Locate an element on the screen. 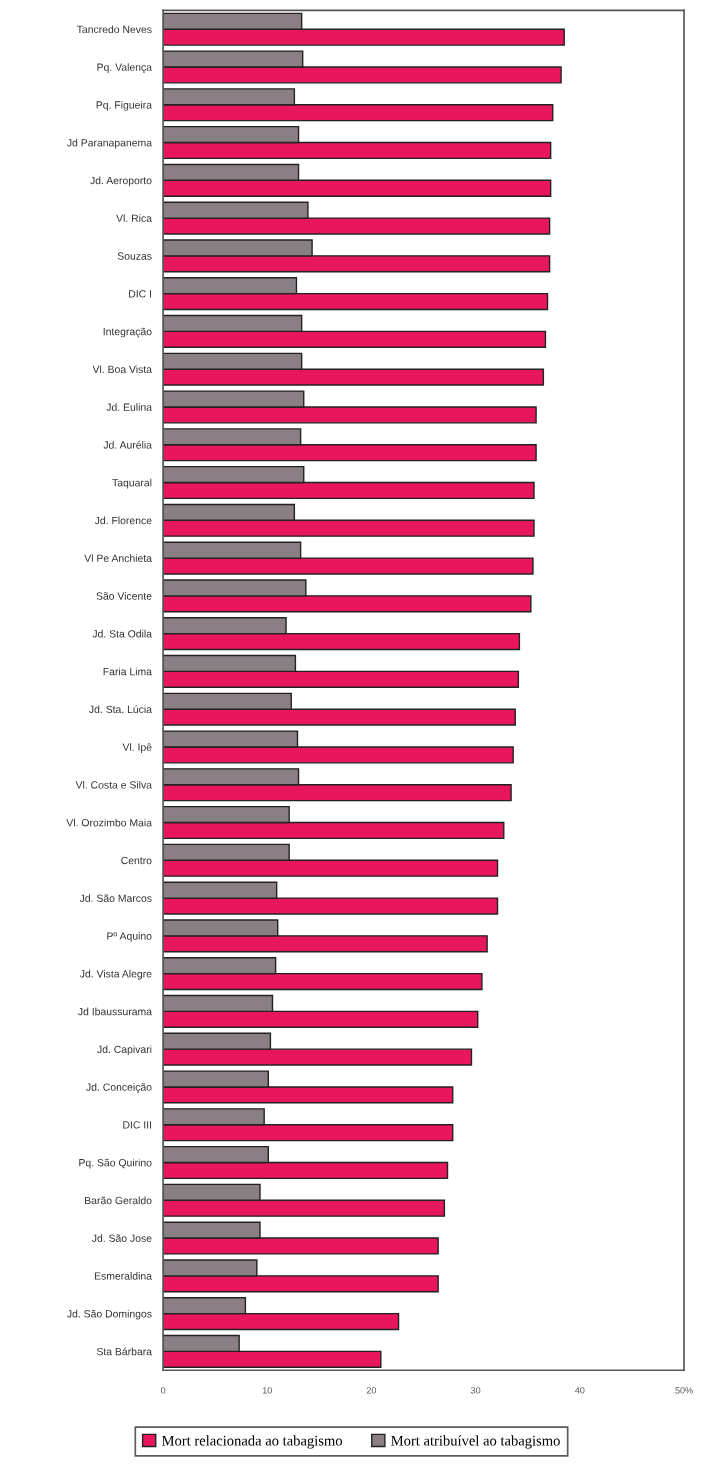 Image resolution: width=703 pixels, height=1475 pixels. x-tick-label: 50% is located at coordinates (684, 1390).